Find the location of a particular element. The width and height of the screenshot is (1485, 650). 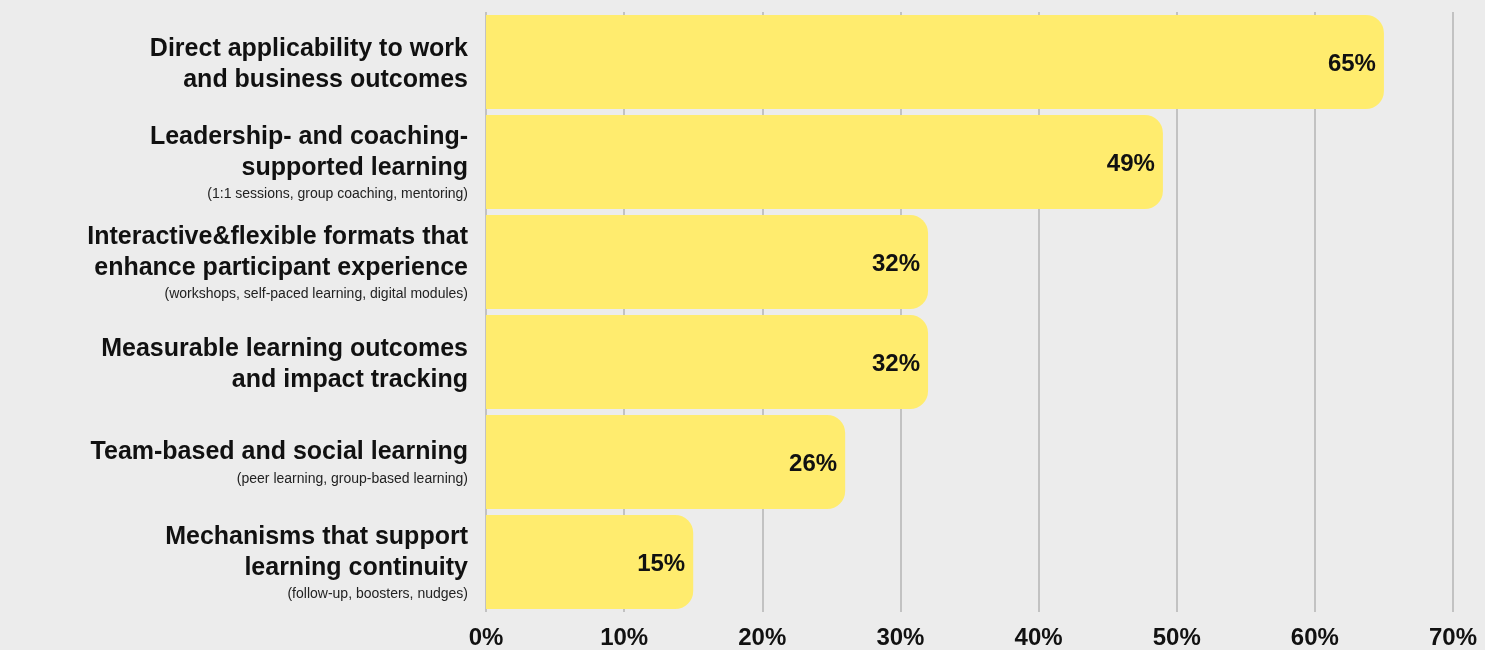

x-tick-label: 40% is located at coordinates (1038, 636).